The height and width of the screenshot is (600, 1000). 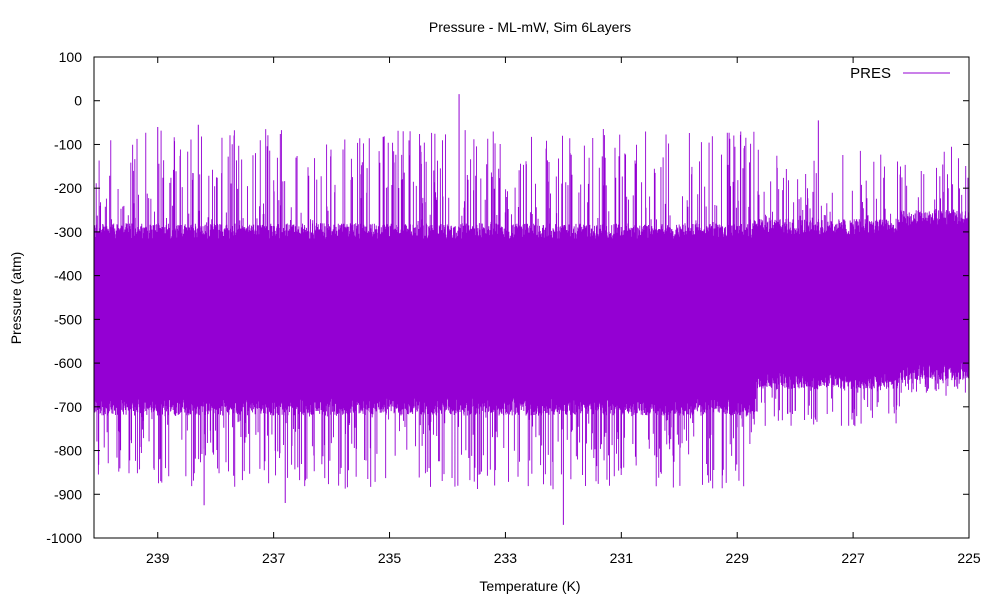 What do you see at coordinates (622, 558) in the screenshot?
I see `x-tick-label: 231` at bounding box center [622, 558].